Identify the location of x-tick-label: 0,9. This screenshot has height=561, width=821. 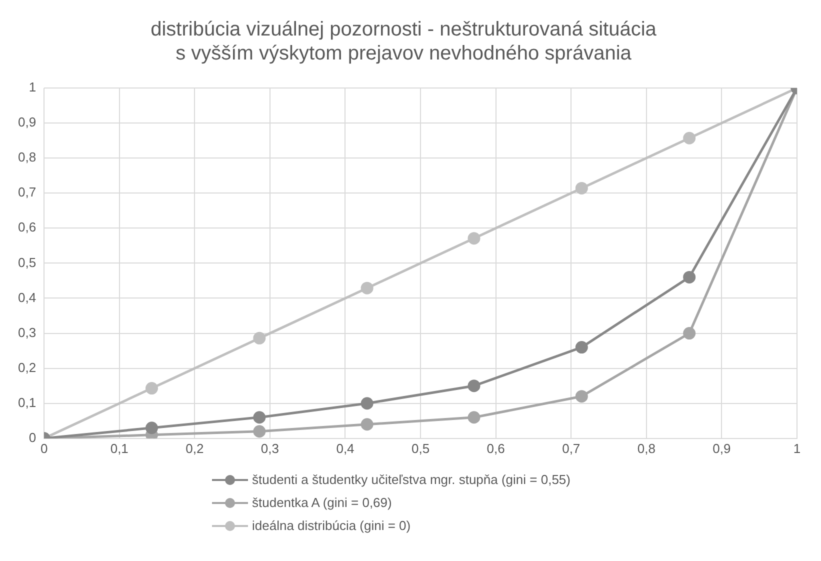
(721, 448).